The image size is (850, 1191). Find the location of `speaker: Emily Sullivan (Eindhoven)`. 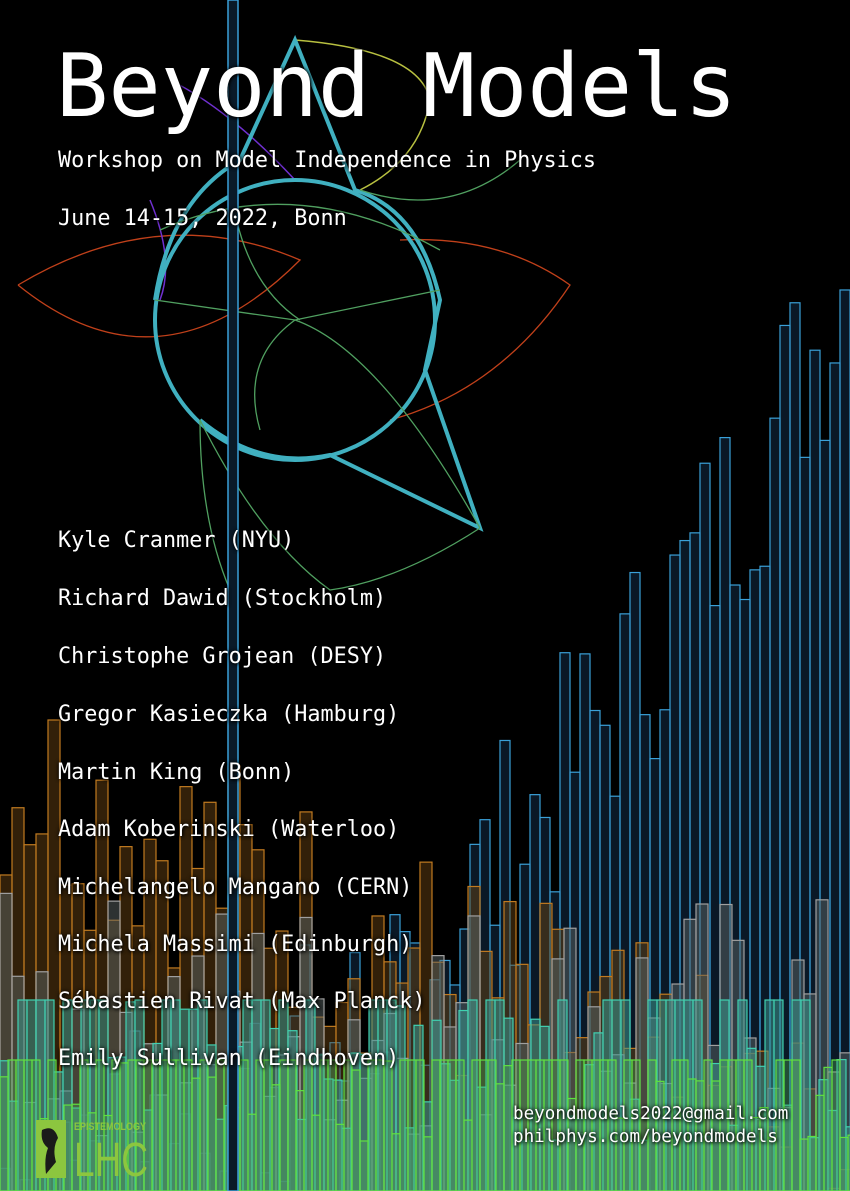

speaker: Emily Sullivan (Eindhoven) is located at coordinates (229, 1058).